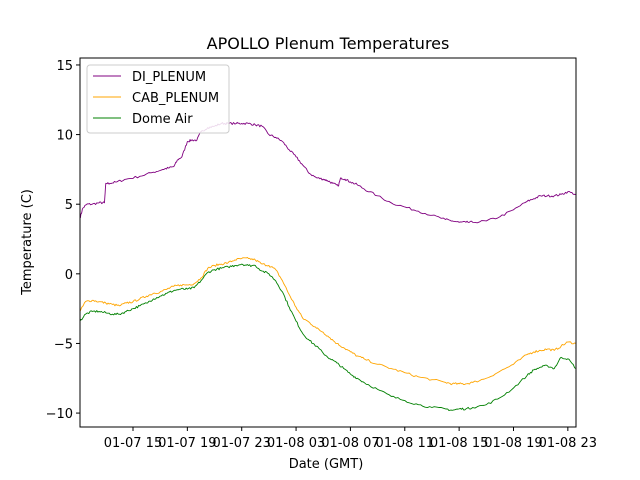 This screenshot has height=480, width=640. What do you see at coordinates (296, 443) in the screenshot?
I see `x-tick-label: 01-08 03` at bounding box center [296, 443].